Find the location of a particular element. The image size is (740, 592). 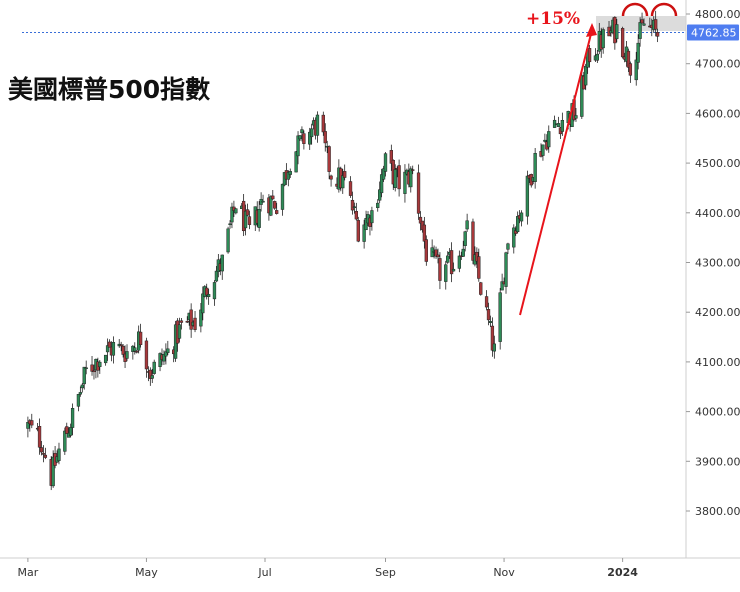

x-tick-label: Mar is located at coordinates (28, 572).